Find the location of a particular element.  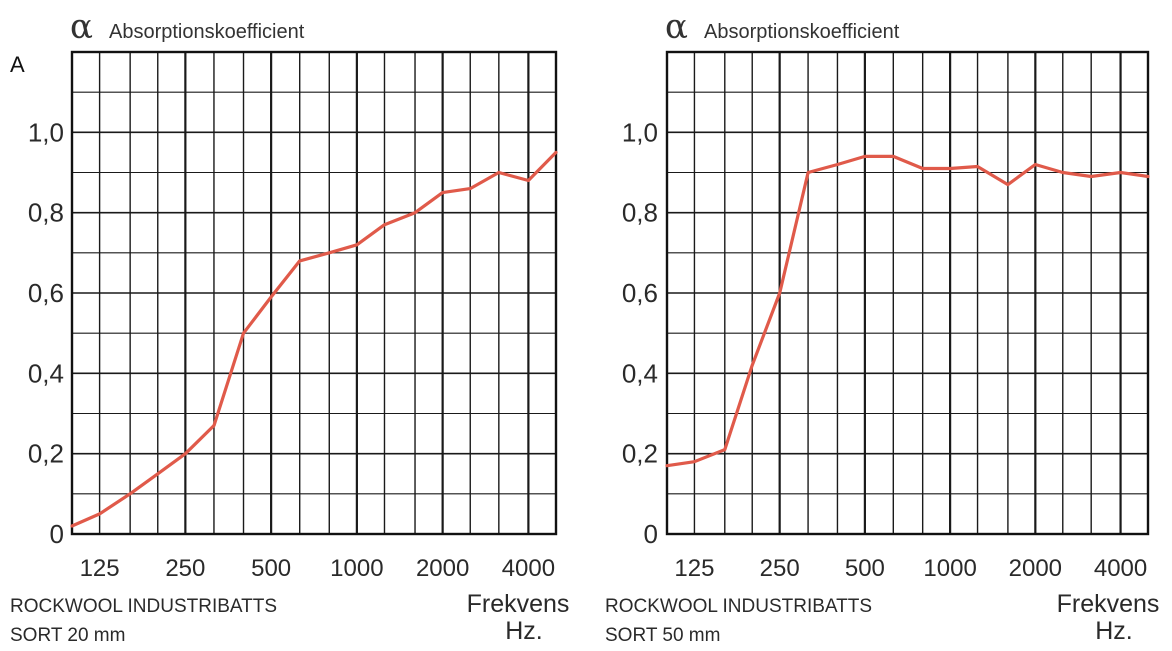

panel-letter: A is located at coordinates (17, 64).